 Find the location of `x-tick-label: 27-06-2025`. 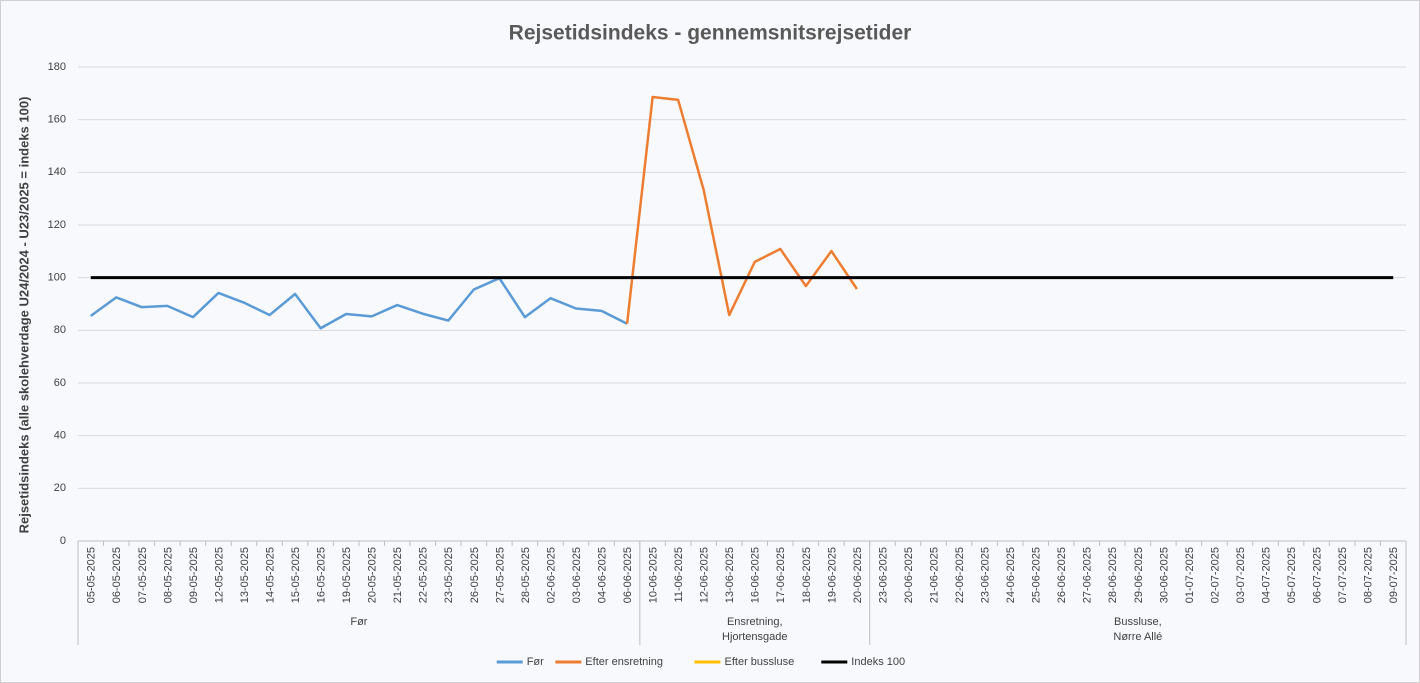

x-tick-label: 27-06-2025 is located at coordinates (1088, 575).